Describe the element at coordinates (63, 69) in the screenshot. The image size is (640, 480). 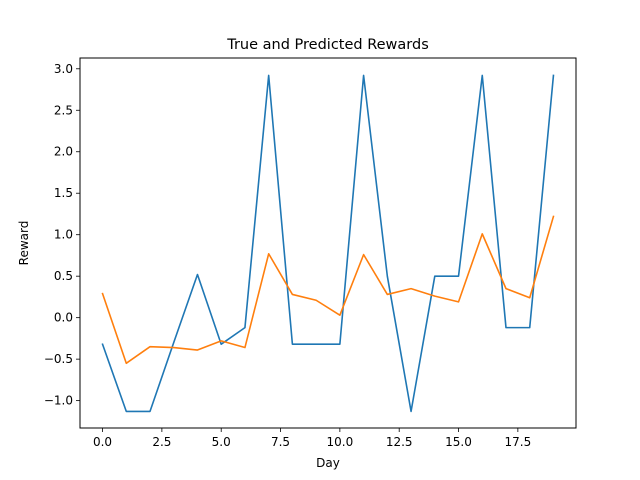
I see `y-tick-label: 3.0` at that location.